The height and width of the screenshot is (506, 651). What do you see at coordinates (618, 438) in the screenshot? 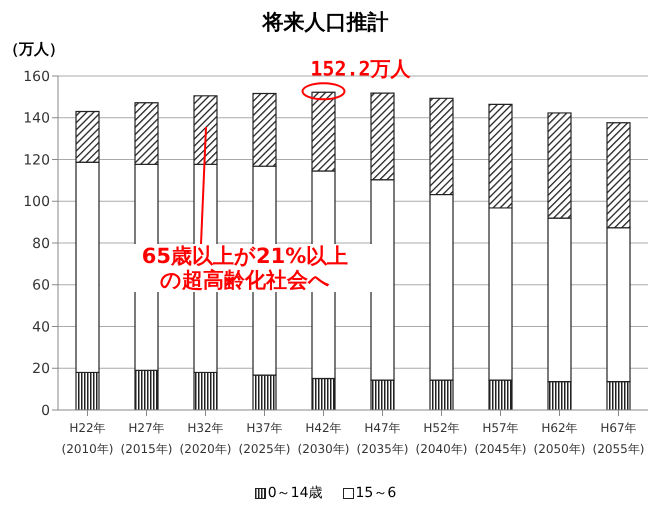
I see `x-tick-label: H67年 (2055年)` at bounding box center [618, 438].